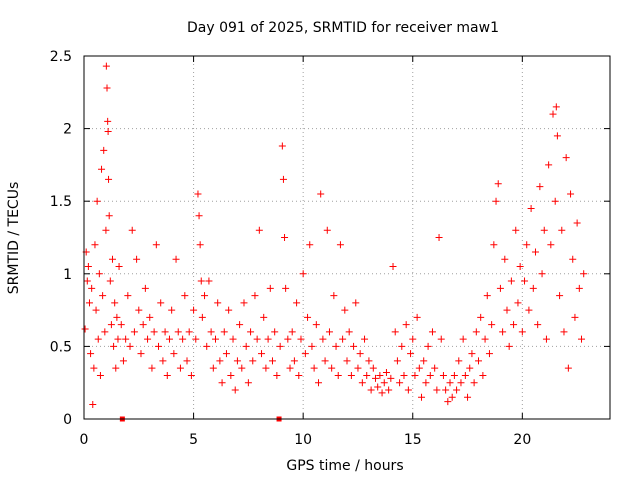  Describe the element at coordinates (61, 202) in the screenshot. I see `y-tick-label: 1.5` at that location.